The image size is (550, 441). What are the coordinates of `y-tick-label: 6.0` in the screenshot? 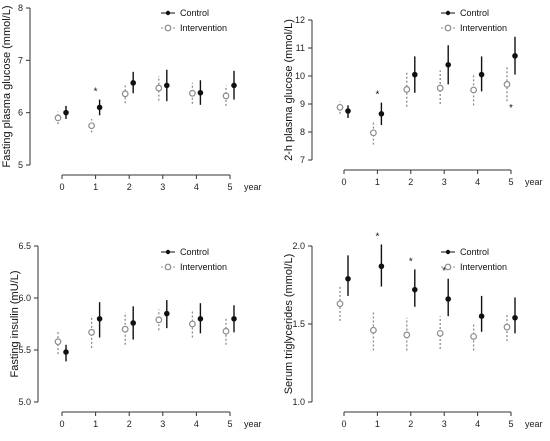 It's located at (24, 298).